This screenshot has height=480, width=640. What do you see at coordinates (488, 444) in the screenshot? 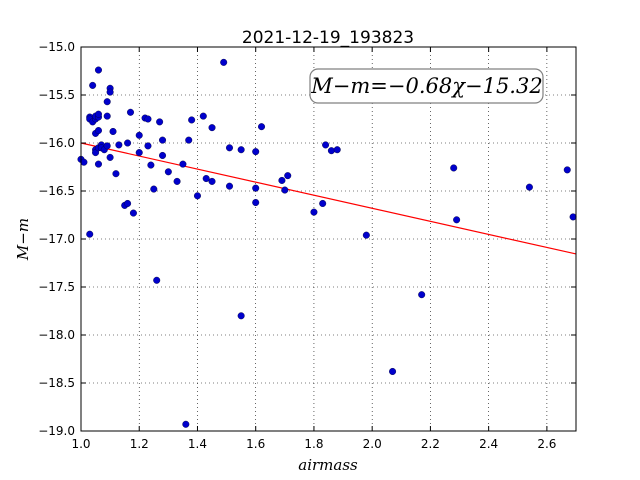
I see `x-tick-label: 2.4` at bounding box center [488, 444].